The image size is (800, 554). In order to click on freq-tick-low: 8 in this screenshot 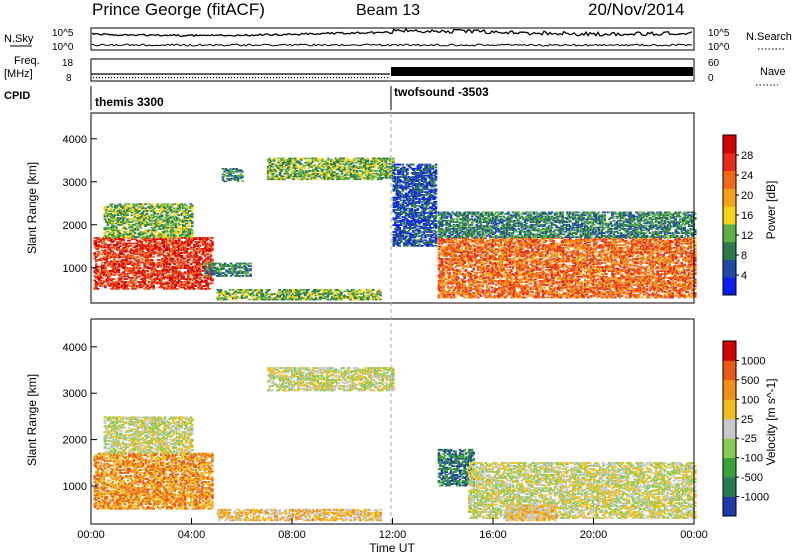, I will do `click(69, 78)`.